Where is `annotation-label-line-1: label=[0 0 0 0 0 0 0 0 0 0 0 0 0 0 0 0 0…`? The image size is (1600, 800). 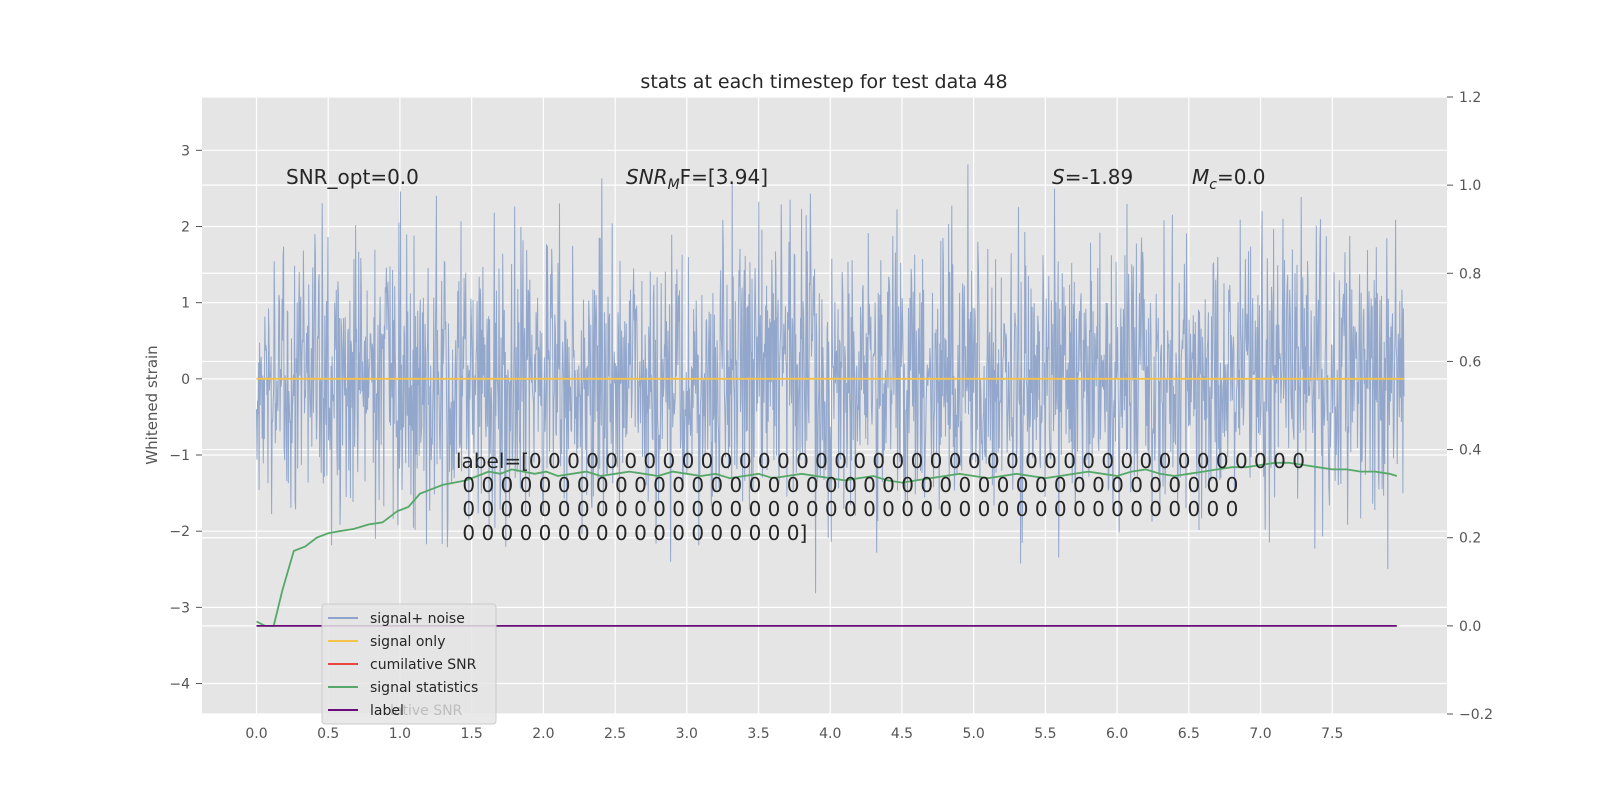 annotation-label-line-1: label=[0 0 0 0 0 0 0 0 0 0 0 0 0 0 0 0 0… is located at coordinates (880, 461).